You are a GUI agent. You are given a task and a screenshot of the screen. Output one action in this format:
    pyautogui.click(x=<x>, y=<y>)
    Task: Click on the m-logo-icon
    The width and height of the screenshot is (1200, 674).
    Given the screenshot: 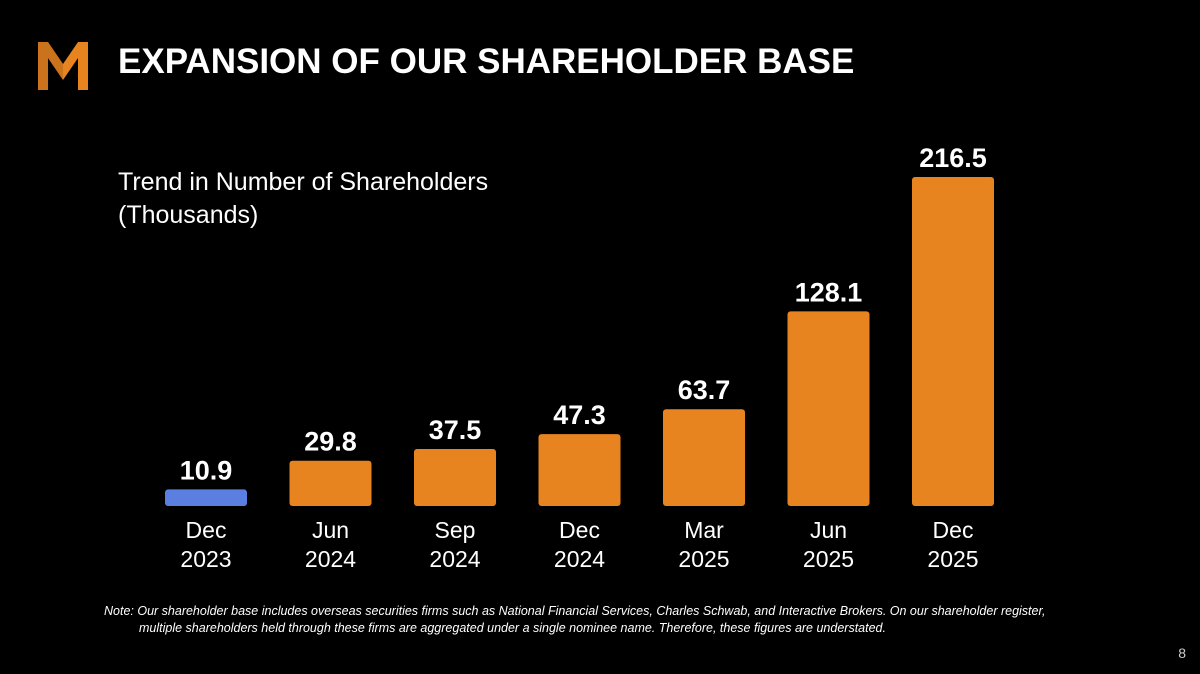 What is the action you would take?
    pyautogui.click(x=63, y=66)
    